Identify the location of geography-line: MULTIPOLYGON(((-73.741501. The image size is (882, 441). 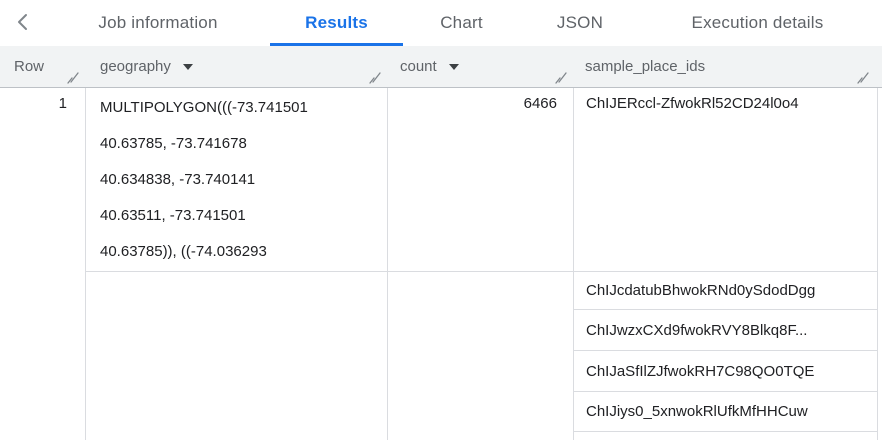
(204, 107).